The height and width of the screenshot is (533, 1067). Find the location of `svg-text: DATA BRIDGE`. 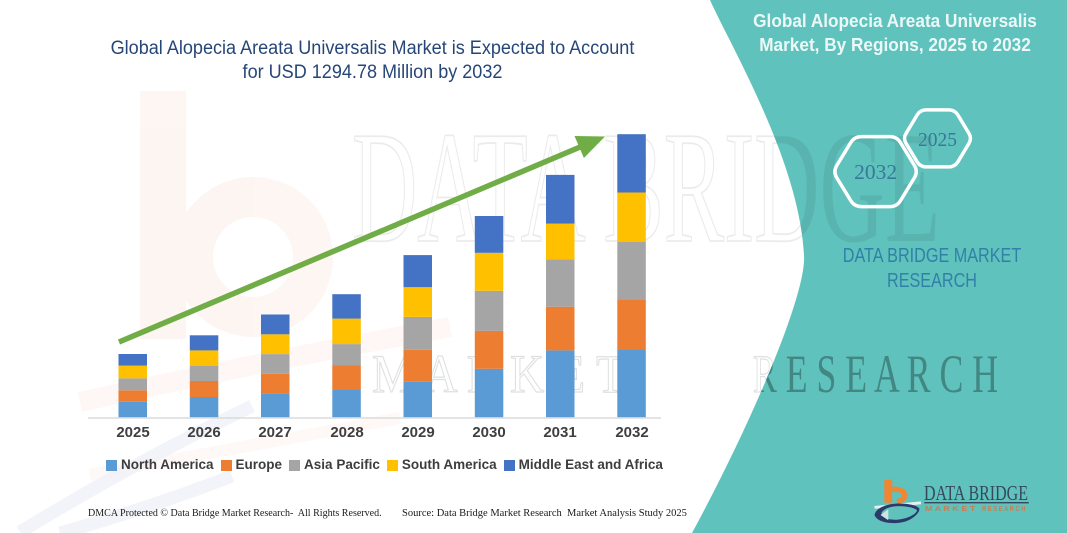

svg-text: DATA BRIDGE is located at coordinates (976, 493).